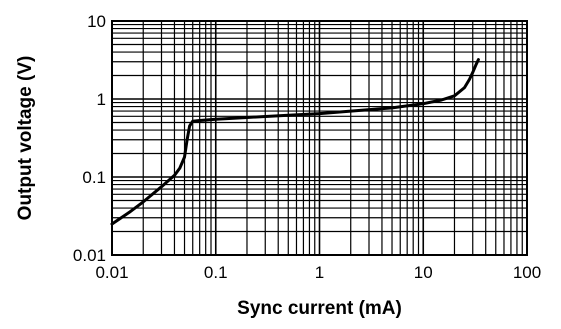 The width and height of the screenshot is (561, 329). Describe the element at coordinates (423, 272) in the screenshot. I see `x-tick-label: 10` at that location.